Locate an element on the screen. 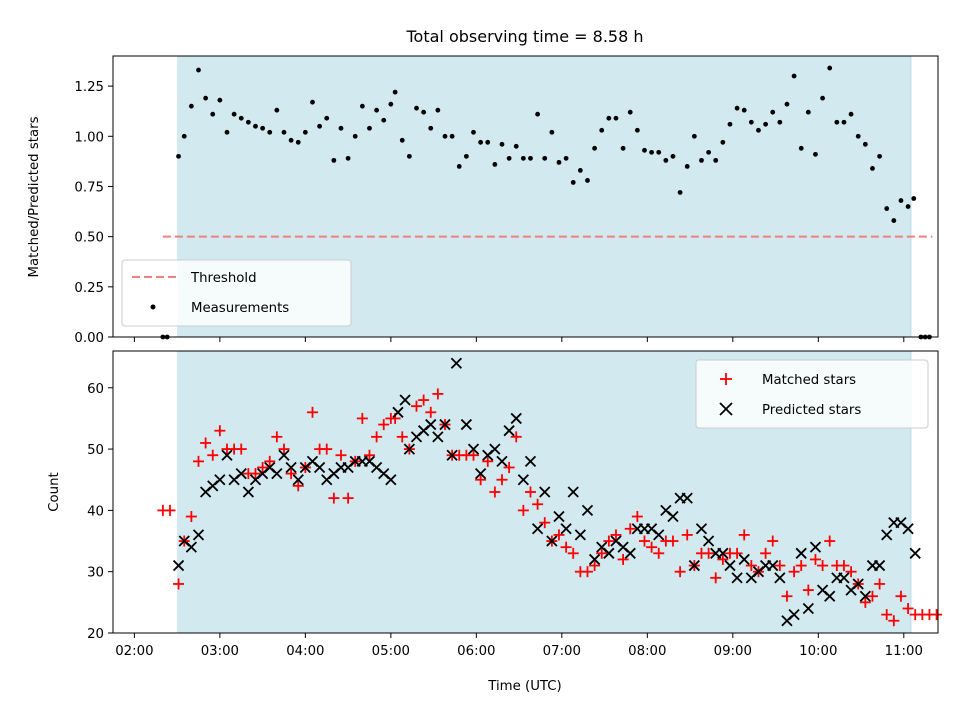  x-tick-label: 11:00 is located at coordinates (904, 651).